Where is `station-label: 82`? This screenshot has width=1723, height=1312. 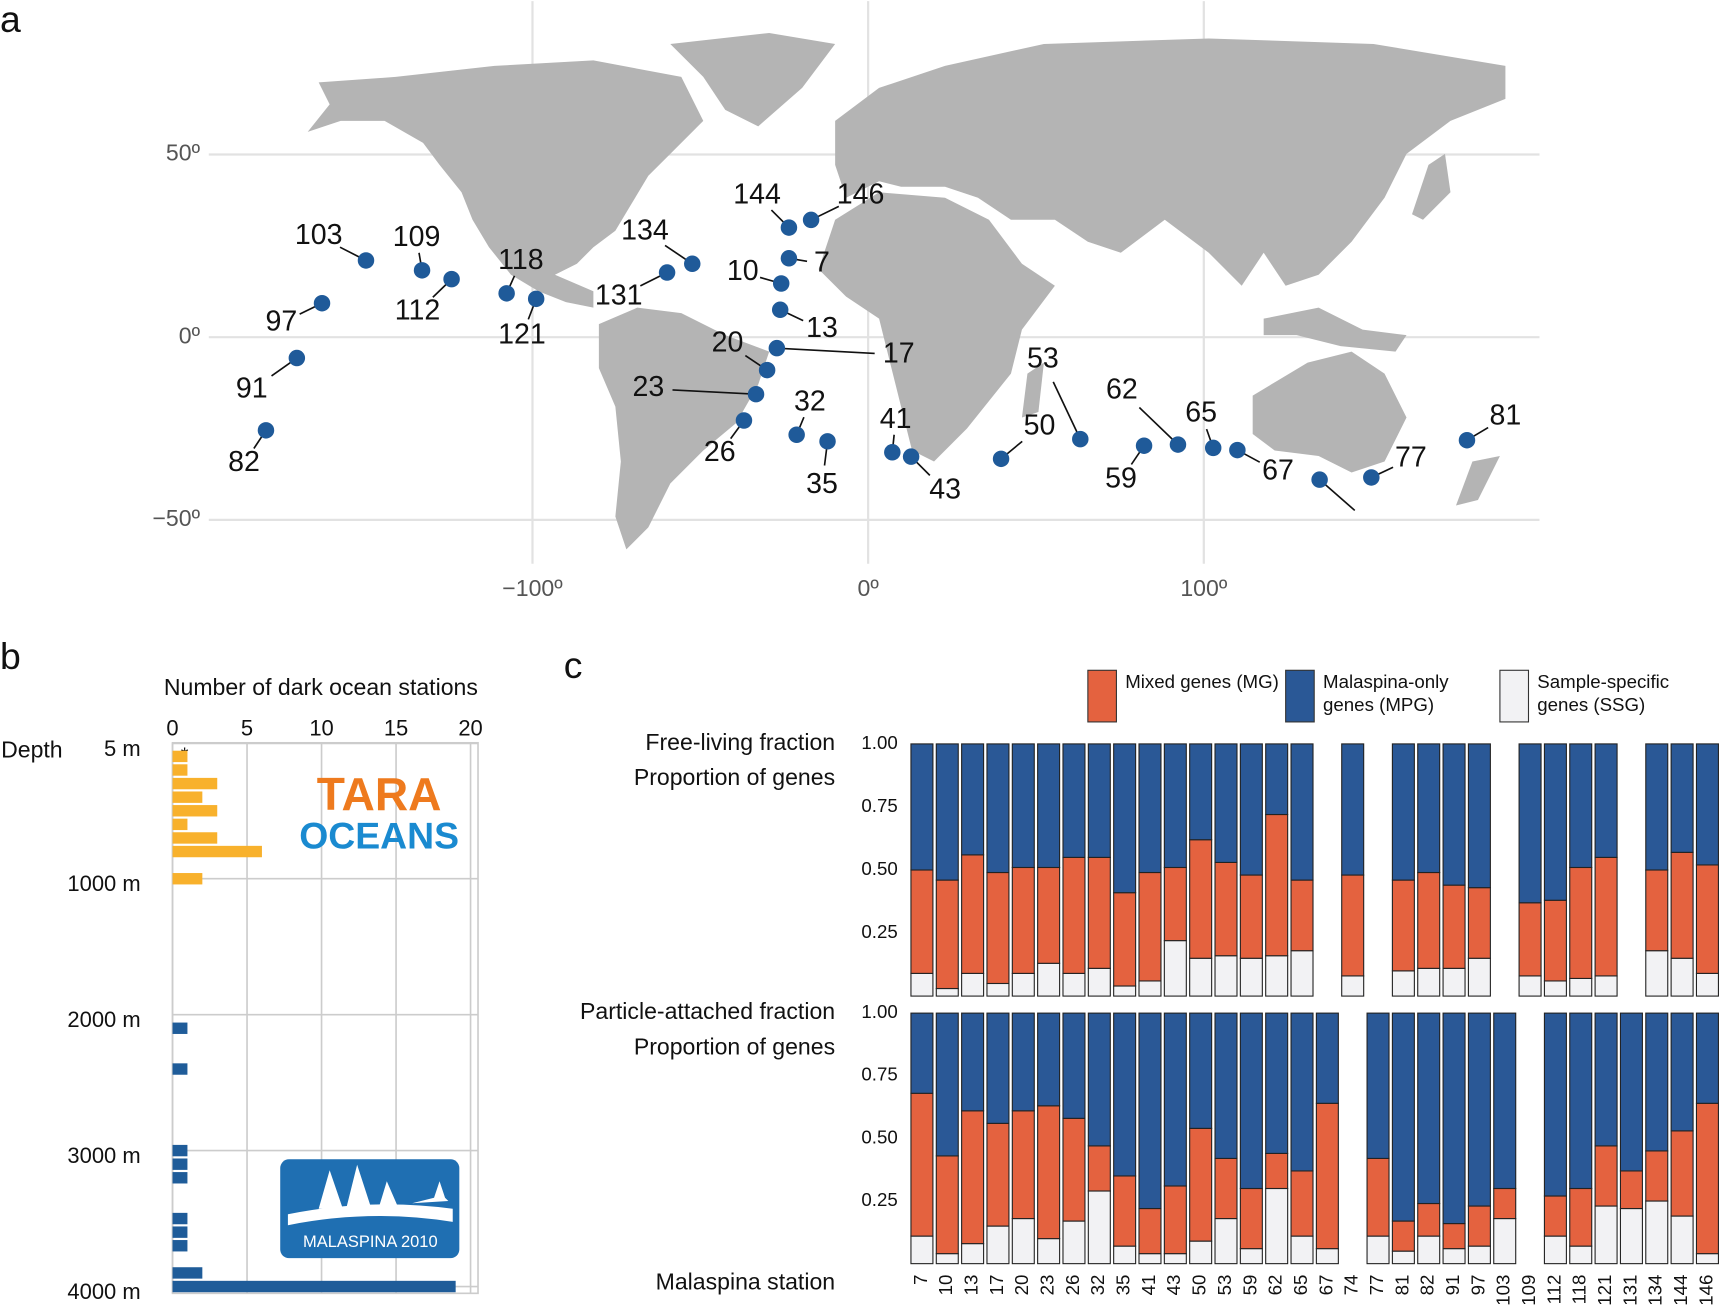 station-label: 82 is located at coordinates (244, 462).